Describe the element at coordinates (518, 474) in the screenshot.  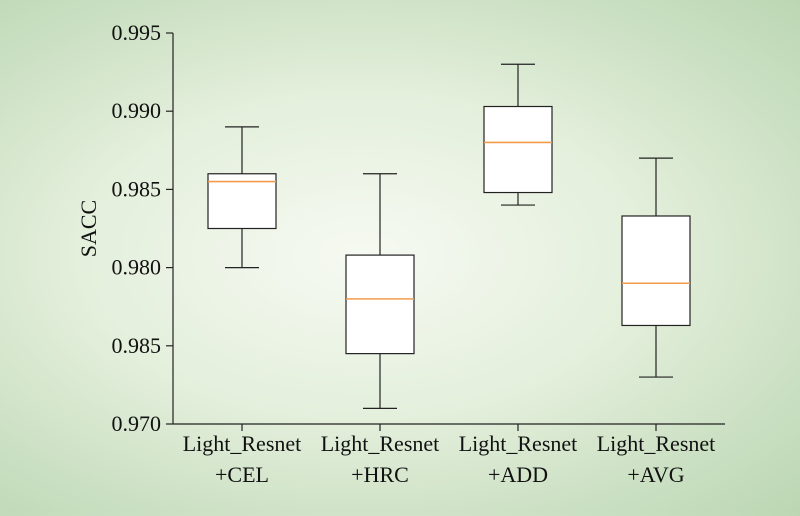
I see `x-tick-label: +ADD` at that location.